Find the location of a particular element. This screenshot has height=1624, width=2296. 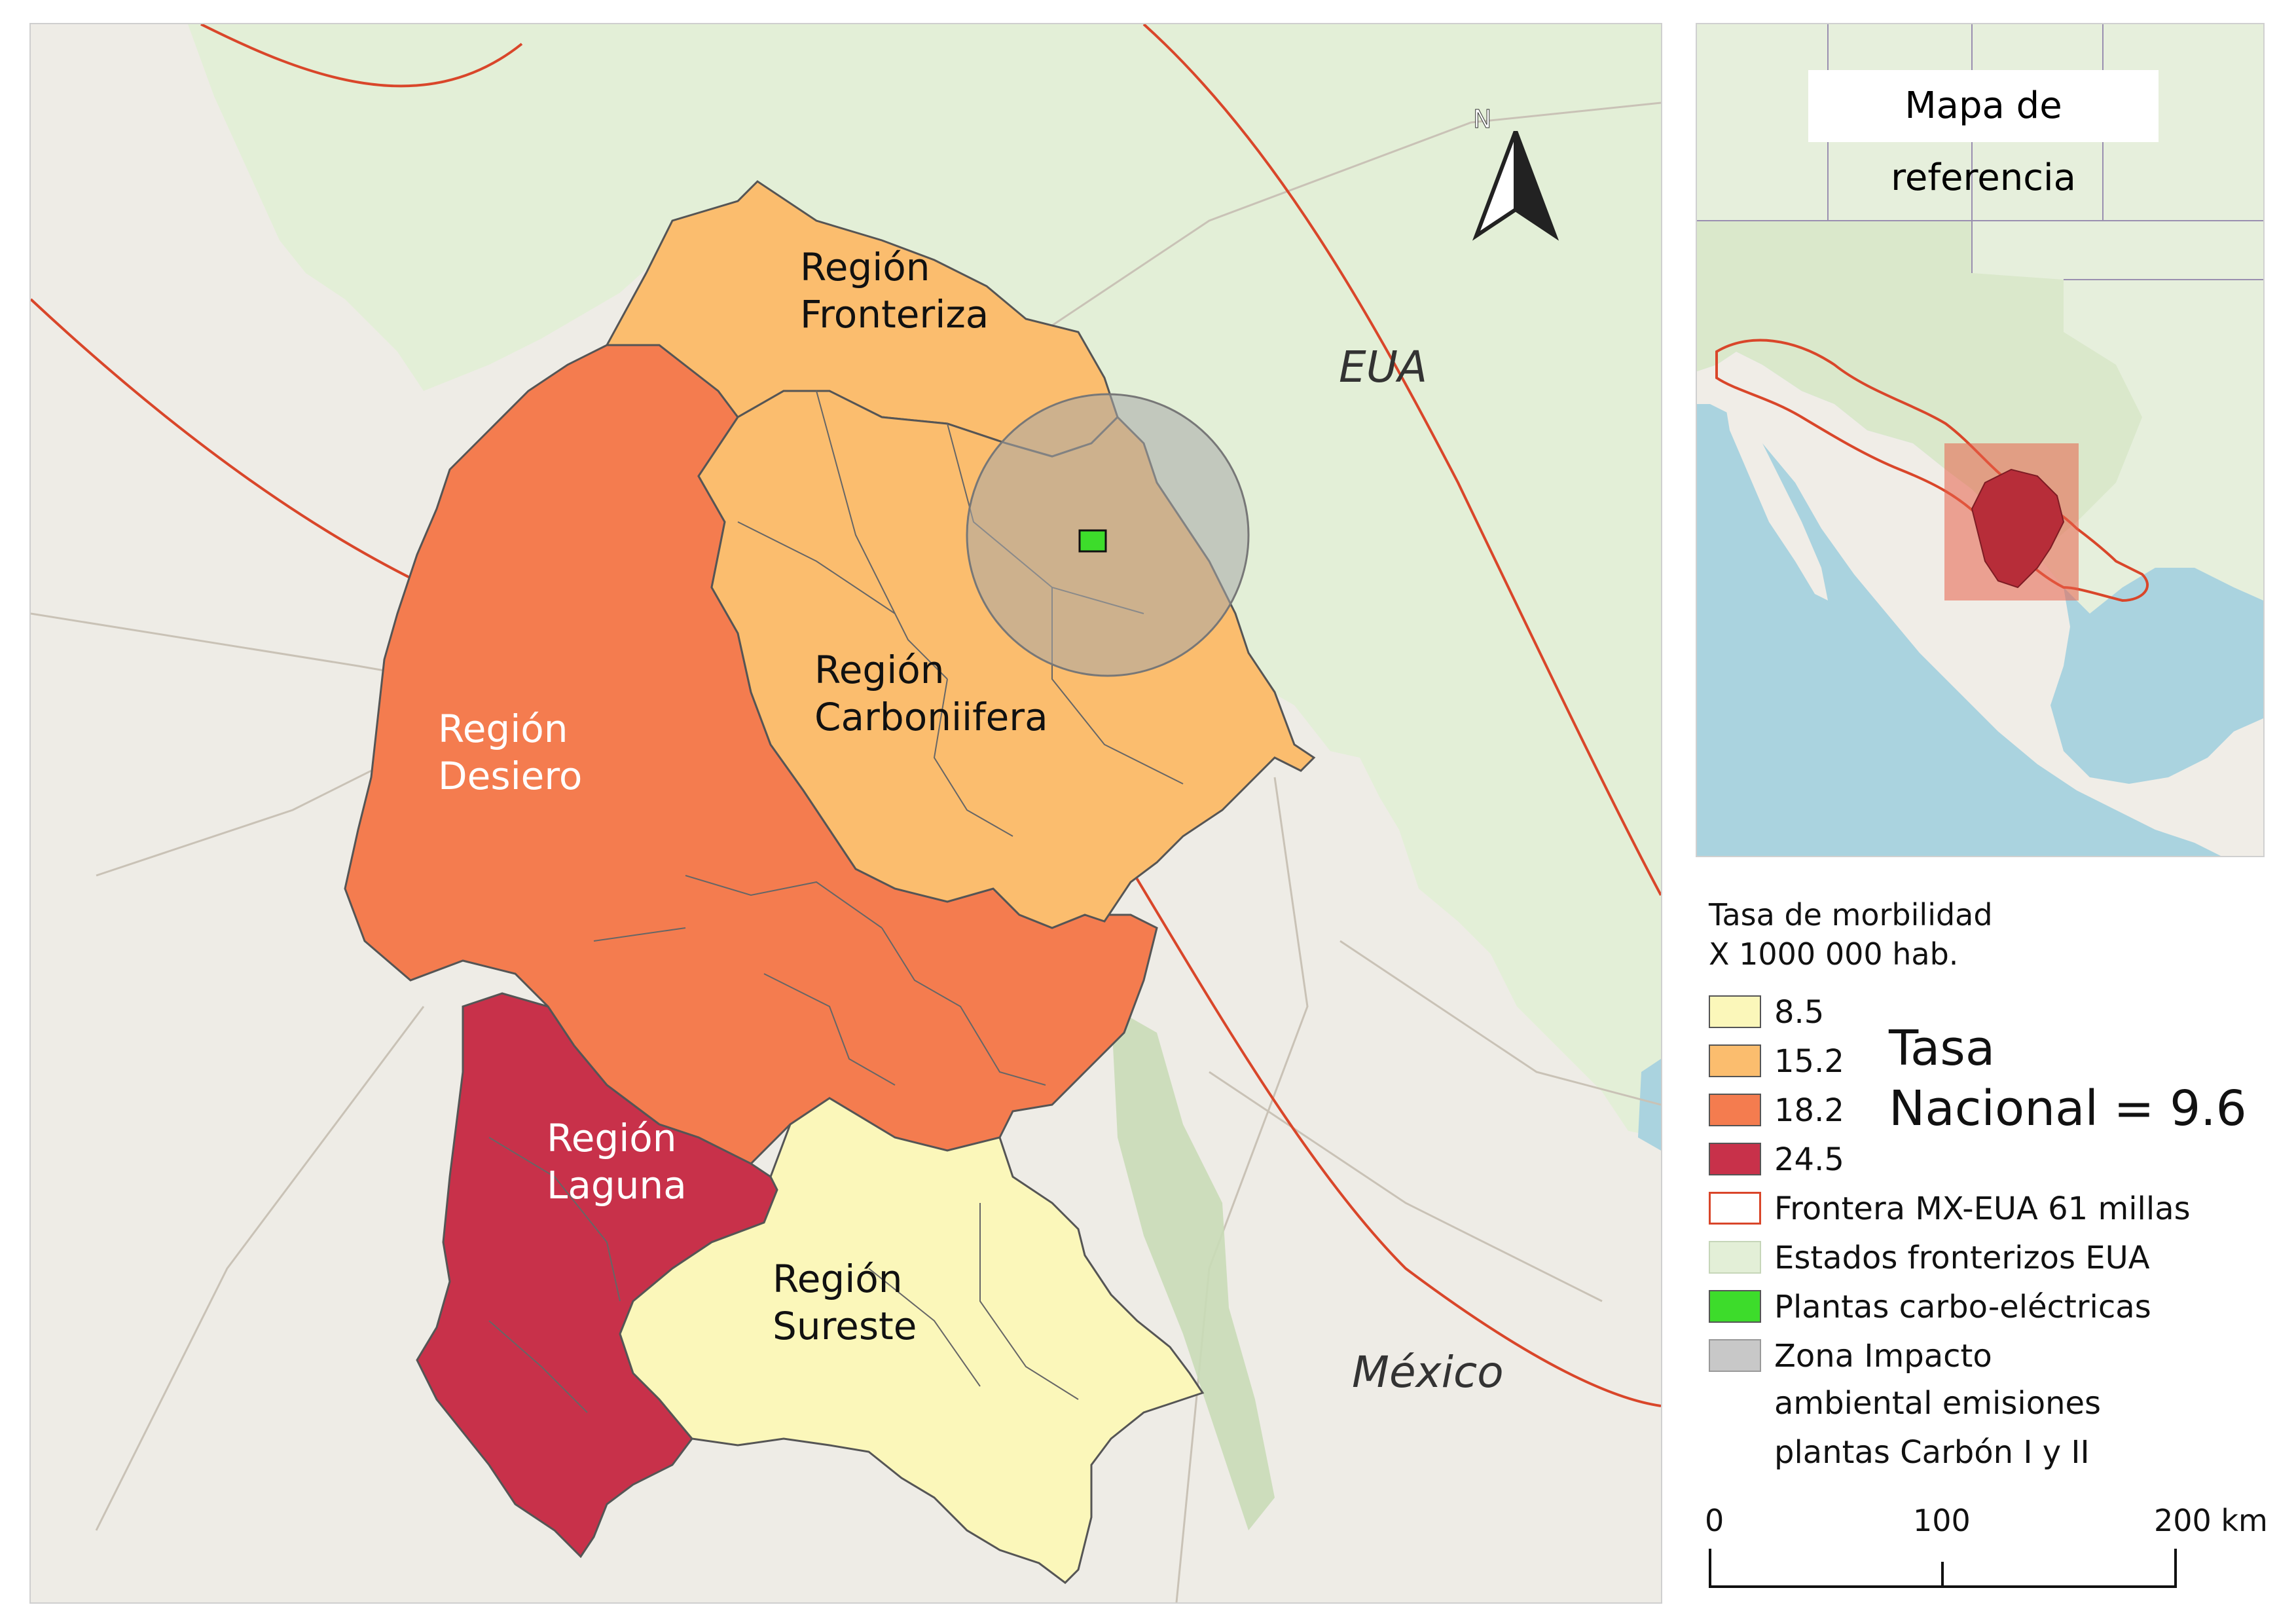

scale-label-200: 200 km is located at coordinates (2211, 1520).